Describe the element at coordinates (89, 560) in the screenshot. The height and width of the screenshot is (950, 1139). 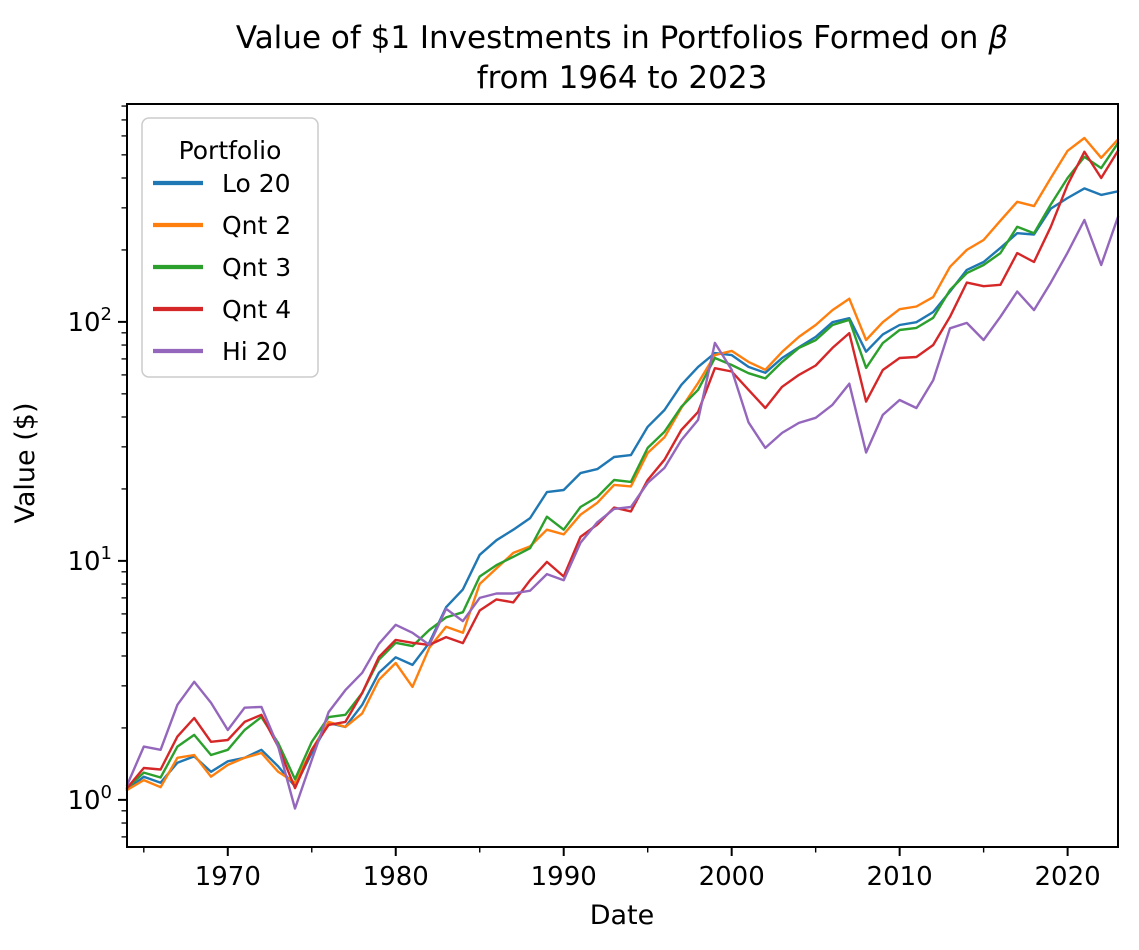
I see `y-tick-label: 10¹` at that location.